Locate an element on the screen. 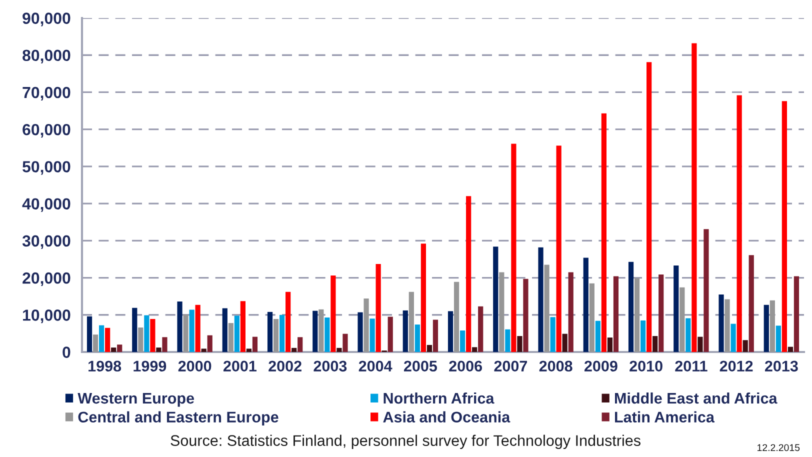 This screenshot has height=457, width=812. x-tick-label: 2002 is located at coordinates (285, 366).